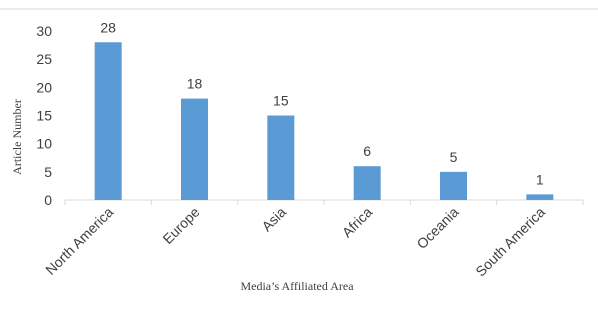  What do you see at coordinates (48, 172) in the screenshot?
I see `y-tick-label: 5` at bounding box center [48, 172].